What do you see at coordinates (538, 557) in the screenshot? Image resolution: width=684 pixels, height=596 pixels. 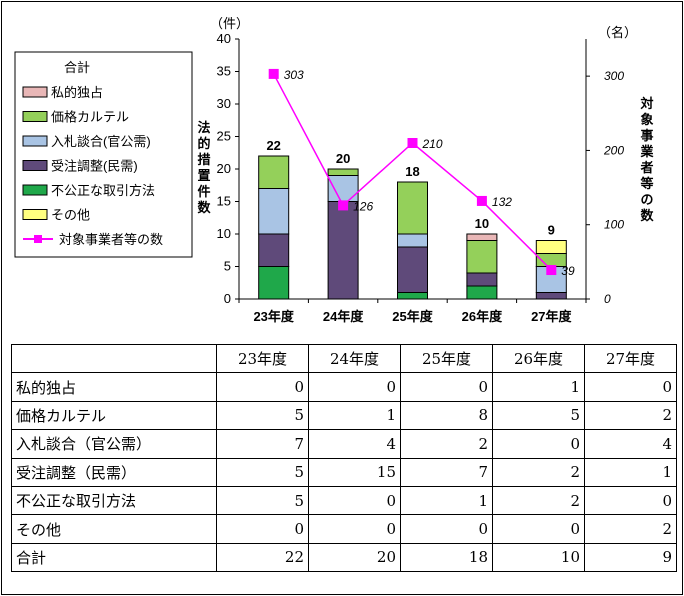 I see `table-cell: 10` at bounding box center [538, 557].